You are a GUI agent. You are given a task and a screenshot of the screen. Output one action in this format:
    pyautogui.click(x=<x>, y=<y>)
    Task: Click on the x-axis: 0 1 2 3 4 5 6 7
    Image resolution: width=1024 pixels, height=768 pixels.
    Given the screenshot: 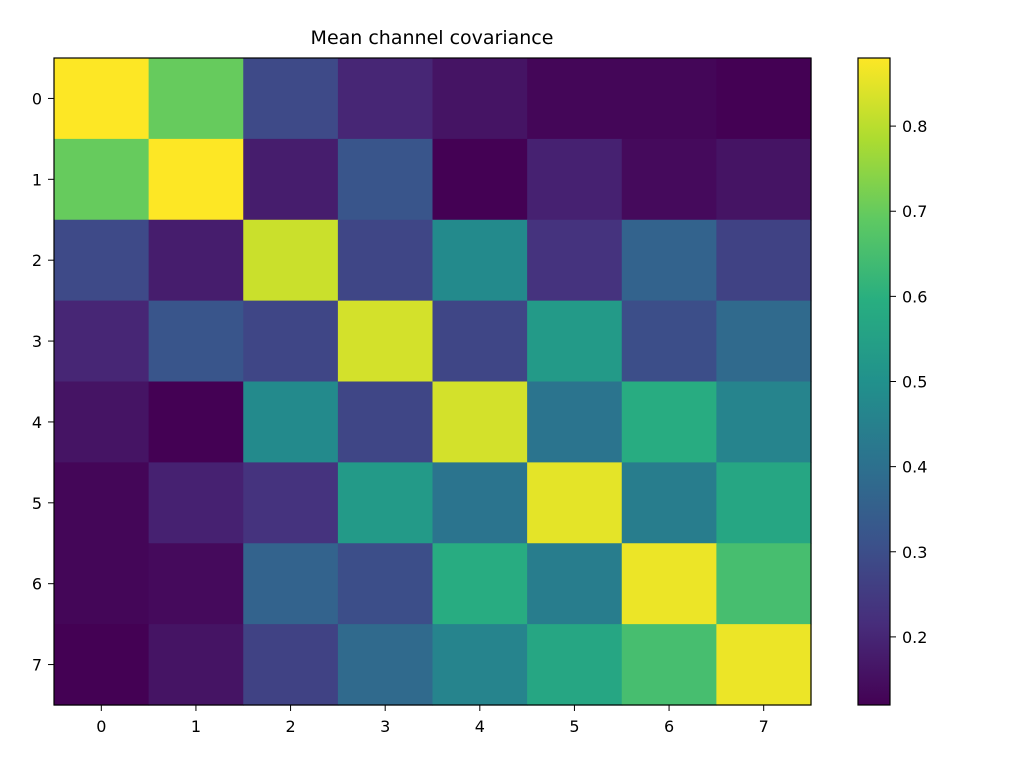 What is the action you would take?
    pyautogui.click(x=432, y=720)
    